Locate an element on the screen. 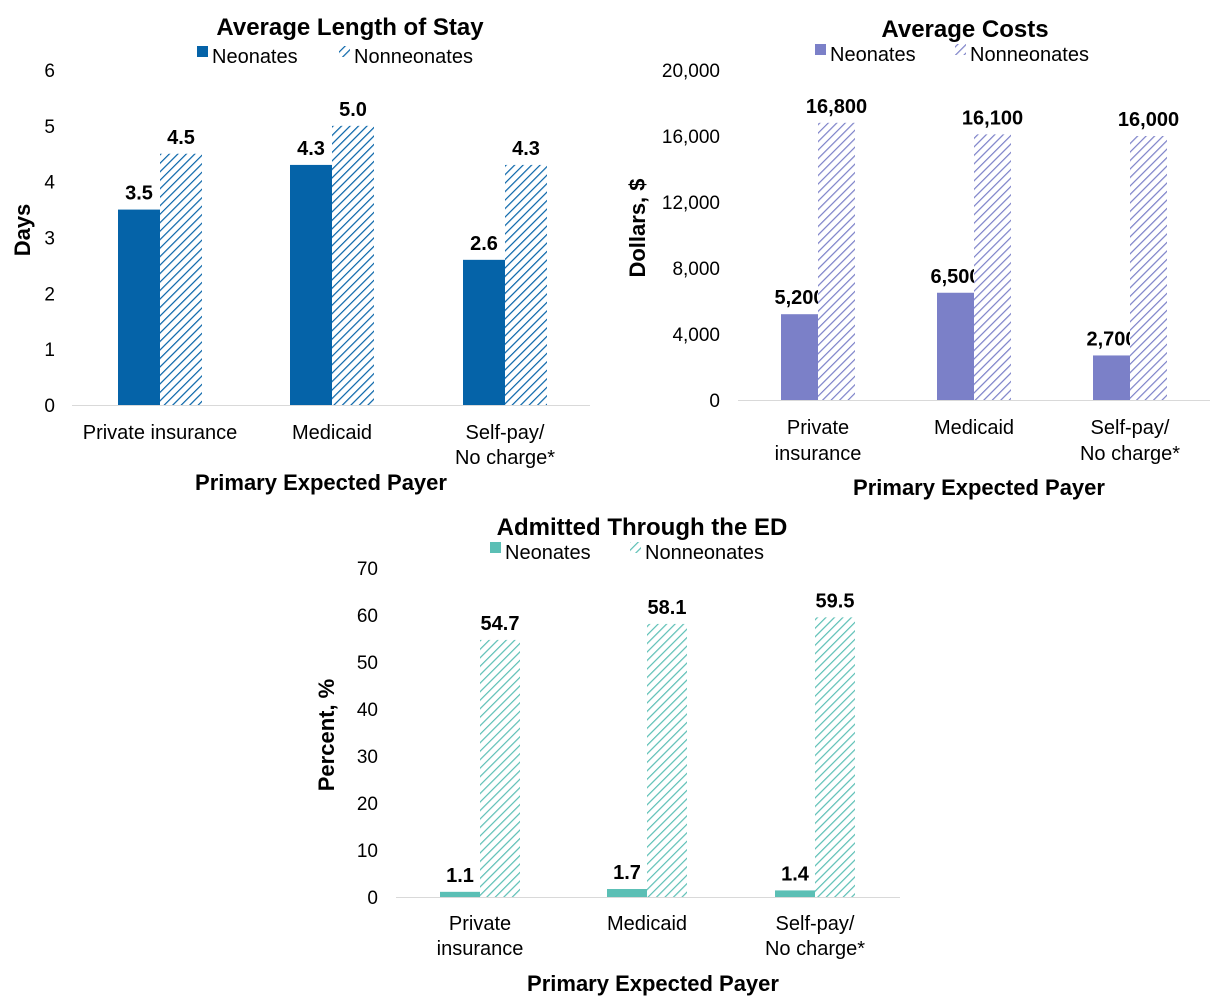  data-label: 5.0 is located at coordinates (353, 110).